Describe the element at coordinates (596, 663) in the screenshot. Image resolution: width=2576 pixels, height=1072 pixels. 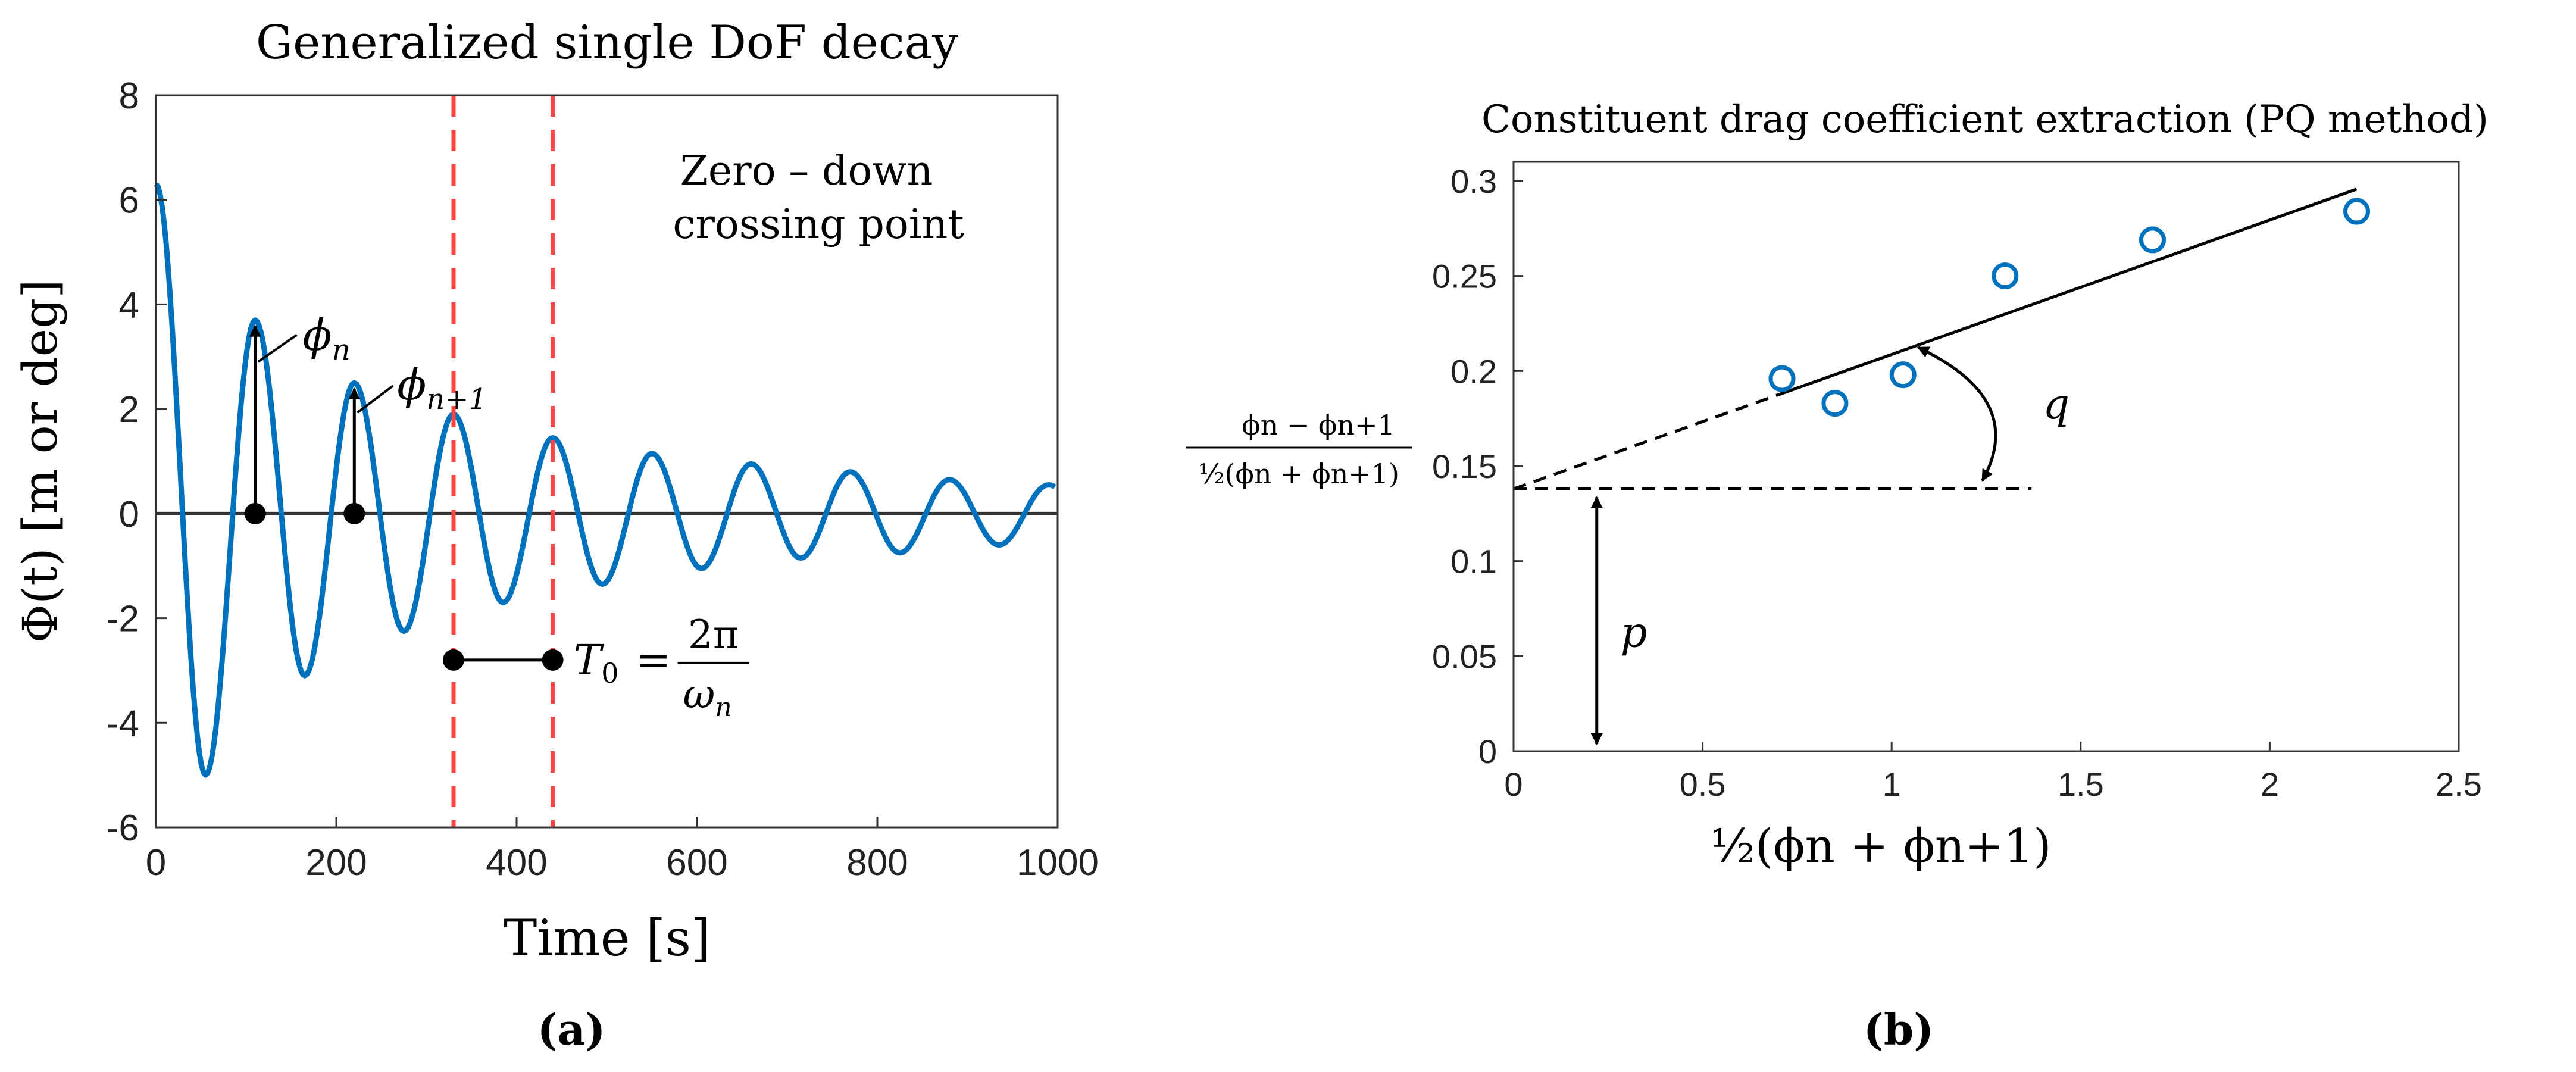
I see `a-period-label: T0` at that location.